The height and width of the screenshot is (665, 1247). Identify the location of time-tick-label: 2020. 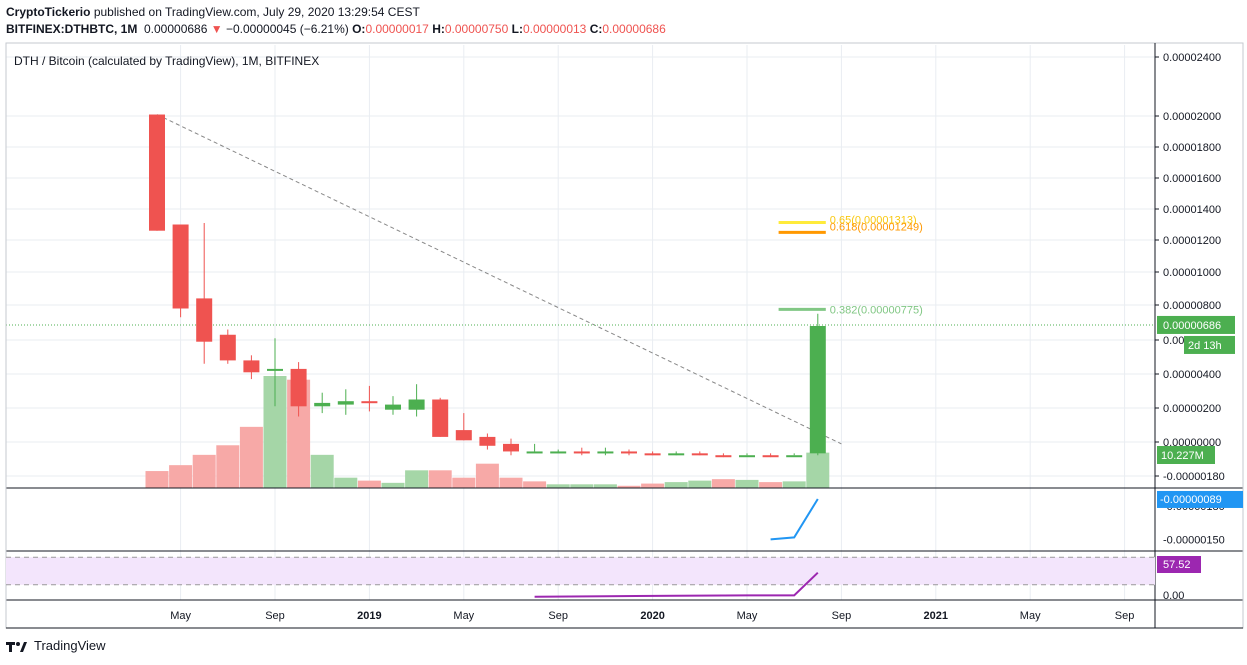
(652, 616).